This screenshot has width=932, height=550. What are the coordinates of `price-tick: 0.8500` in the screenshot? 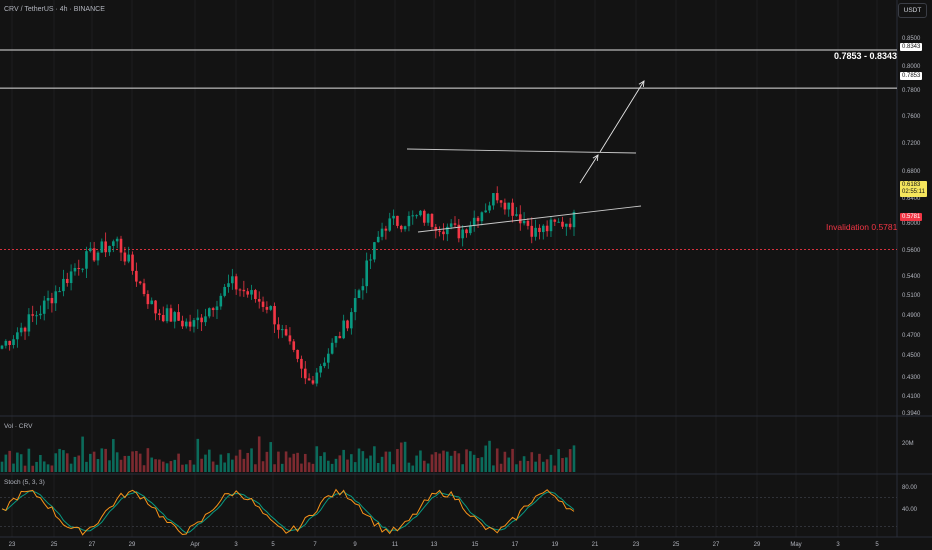 It's located at (911, 39).